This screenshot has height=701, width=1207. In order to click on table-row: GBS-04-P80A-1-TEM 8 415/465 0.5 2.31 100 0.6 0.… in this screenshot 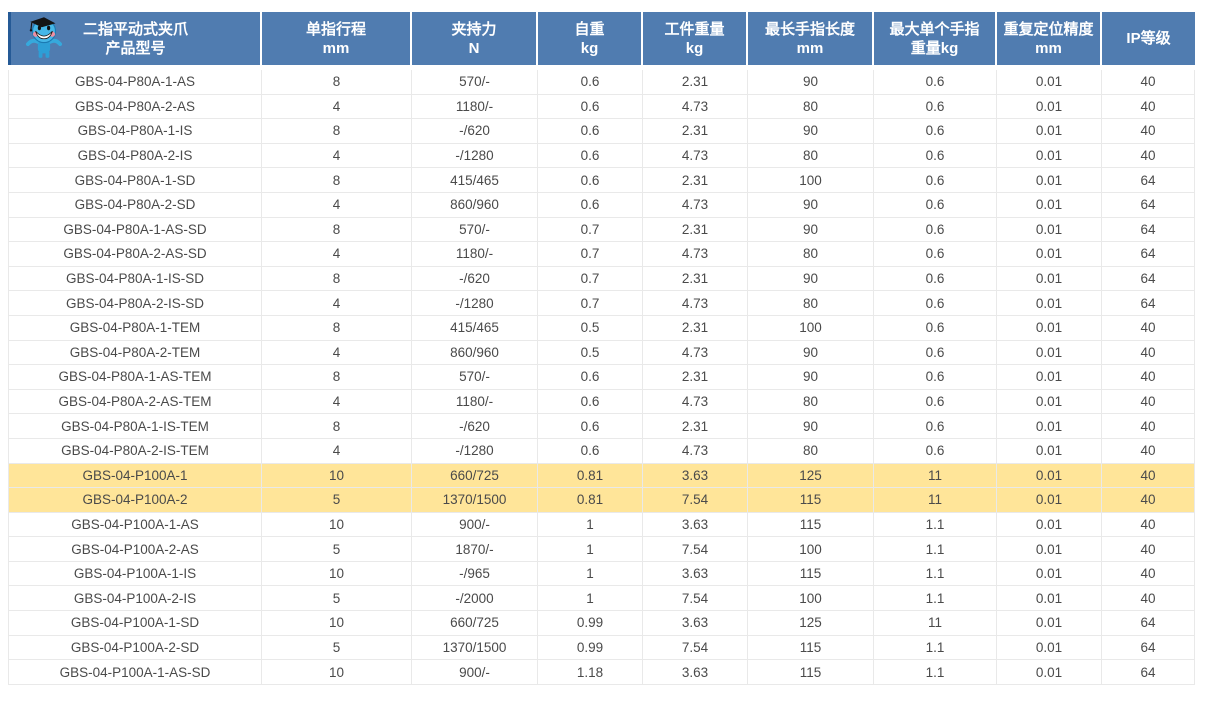, I will do `click(601, 328)`.